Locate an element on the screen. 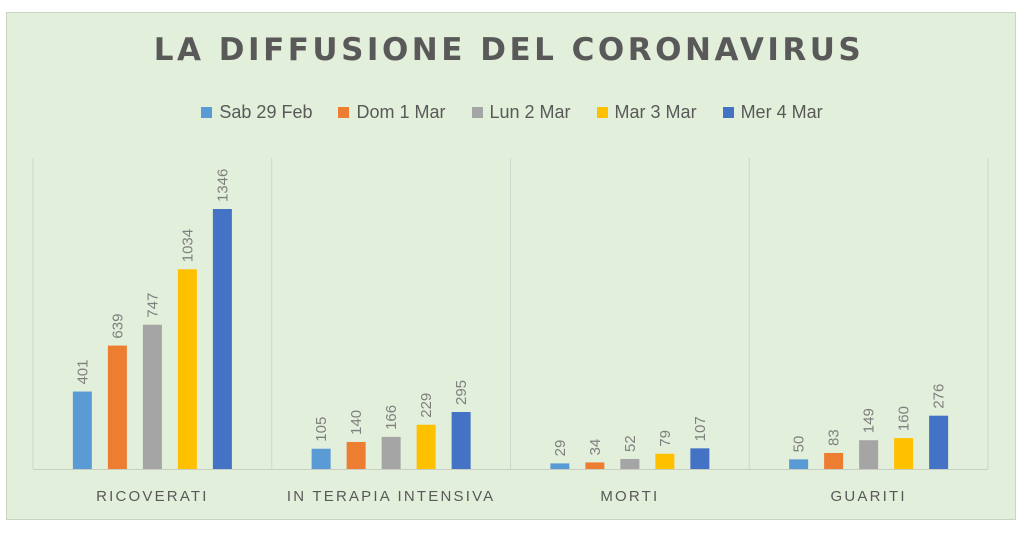 The height and width of the screenshot is (536, 1024). data-label: 52 is located at coordinates (630, 443).